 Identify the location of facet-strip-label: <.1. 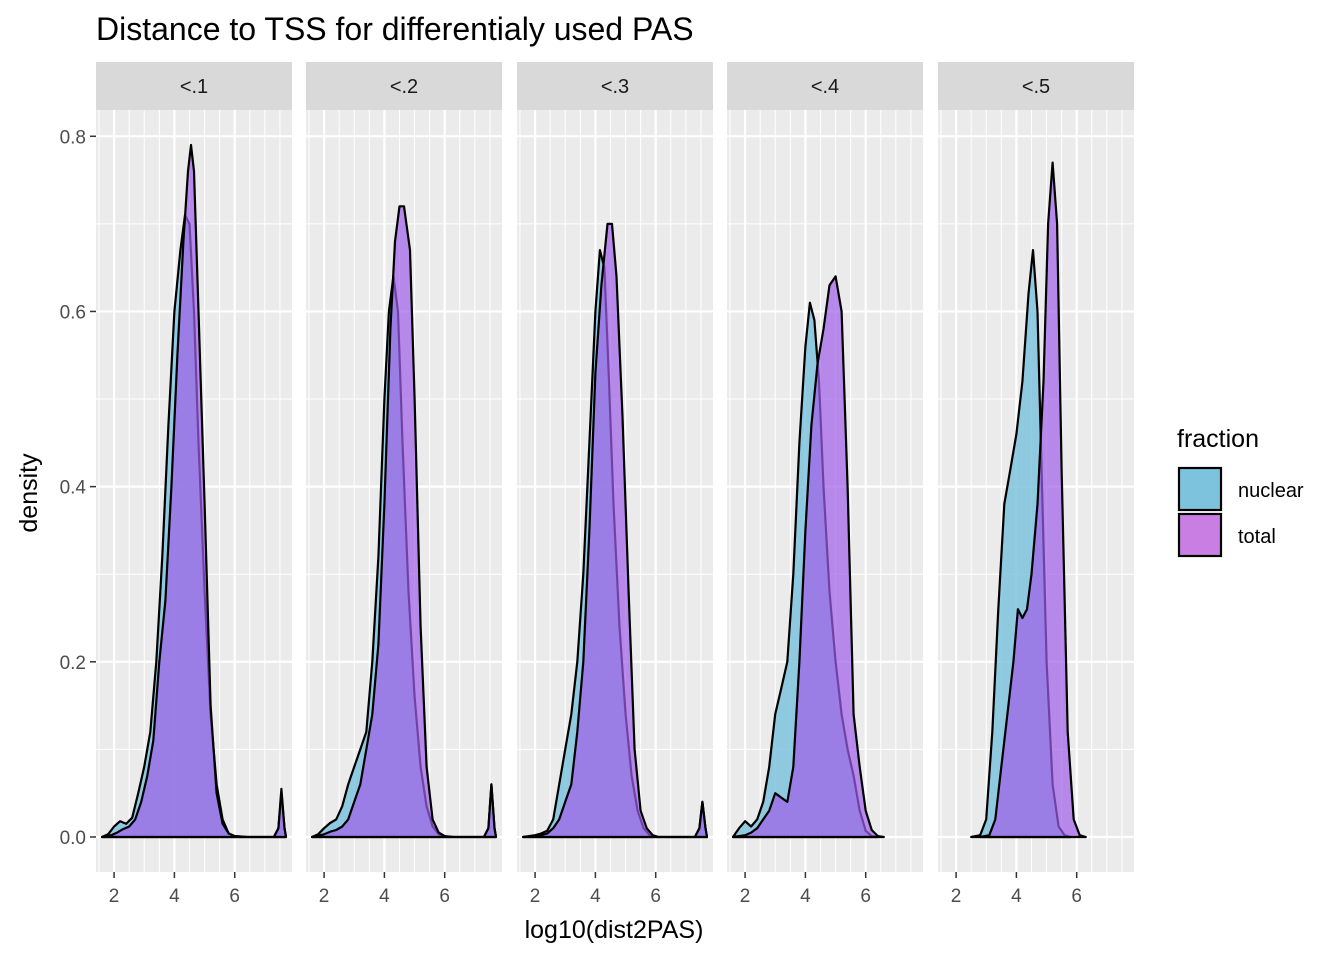
(194, 87).